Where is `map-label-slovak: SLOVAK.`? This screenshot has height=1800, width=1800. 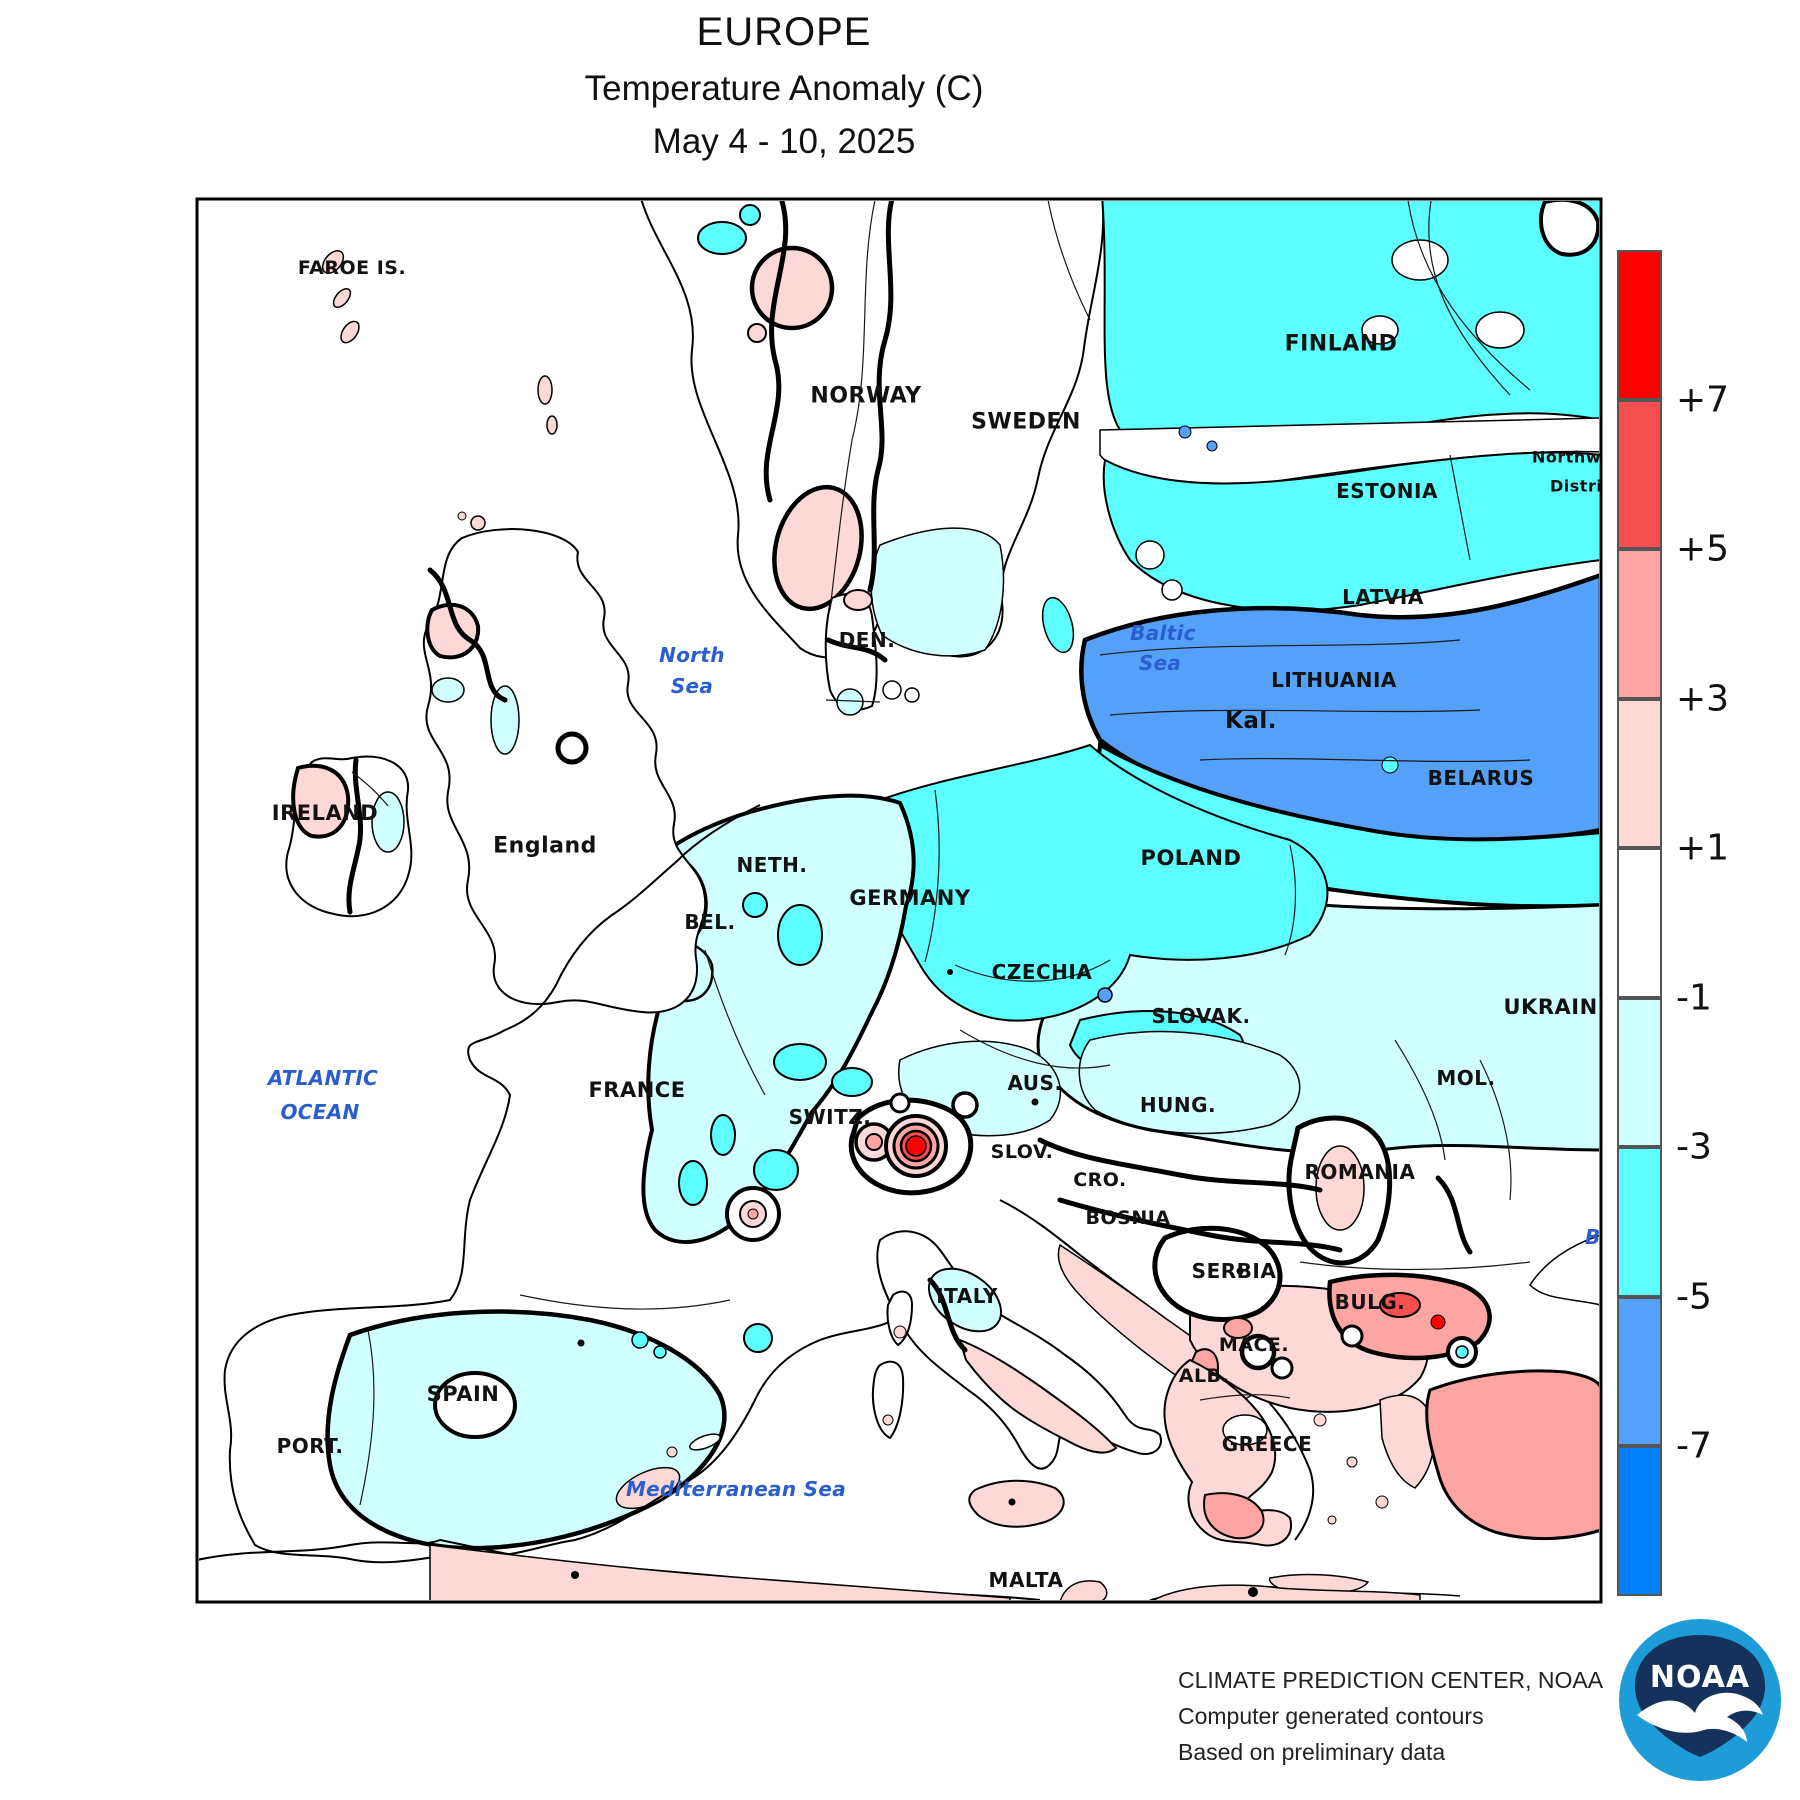
map-label-slovak: SLOVAK. is located at coordinates (1201, 1016).